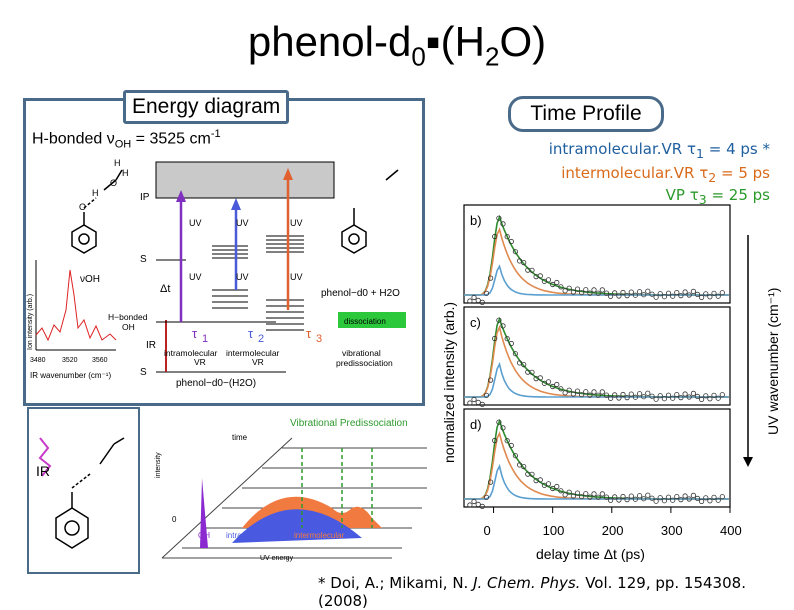  I want to click on energy-diagram-label: Energy diagram, so click(206, 107).